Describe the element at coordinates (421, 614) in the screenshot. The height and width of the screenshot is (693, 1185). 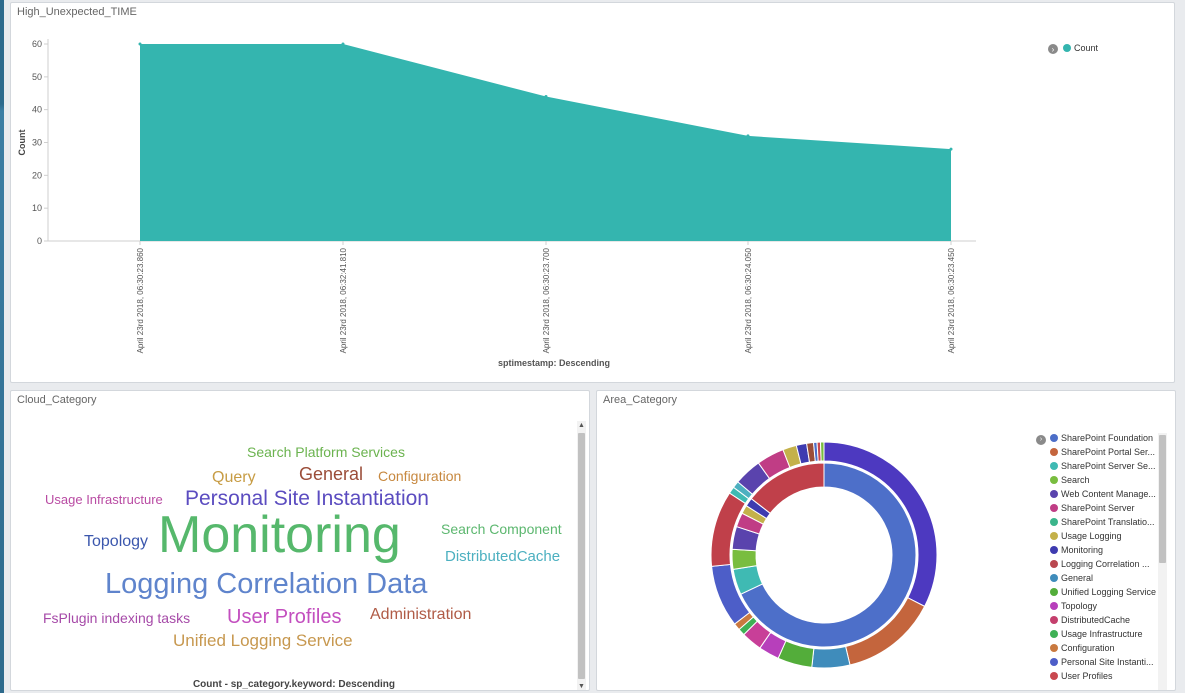
I see `cloud-word: Administration` at that location.